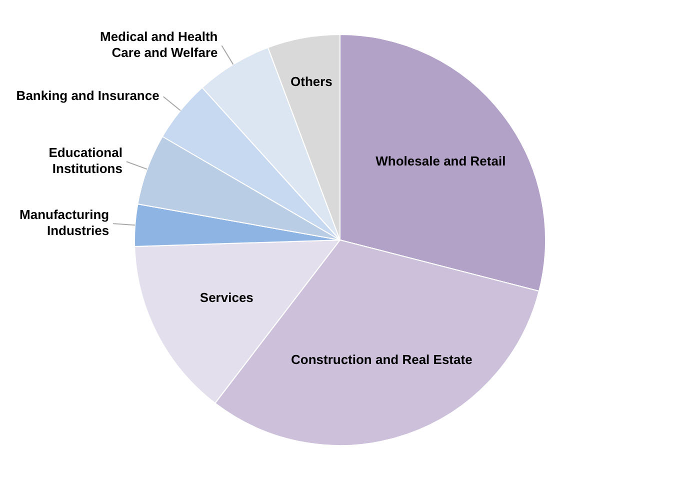  What do you see at coordinates (441, 160) in the screenshot?
I see `slice-label: Wholesale and Retail` at bounding box center [441, 160].